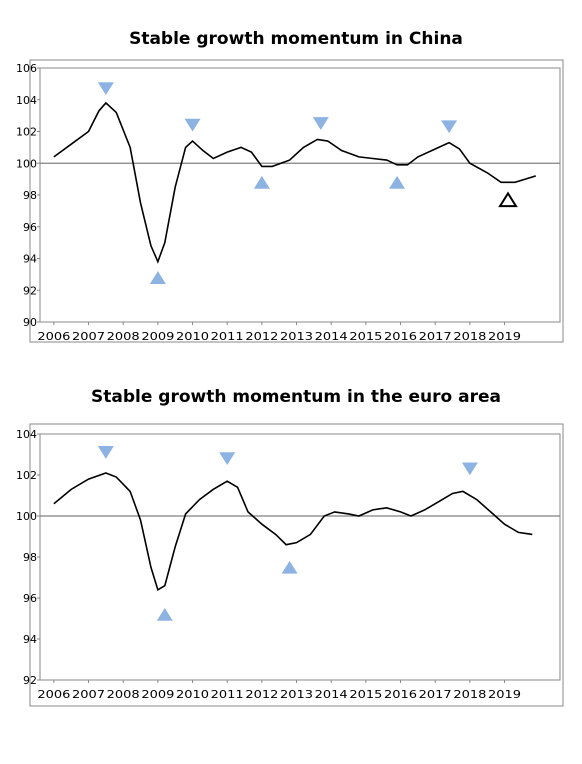  I want to click on y-tick-label: 90, so click(30, 322).